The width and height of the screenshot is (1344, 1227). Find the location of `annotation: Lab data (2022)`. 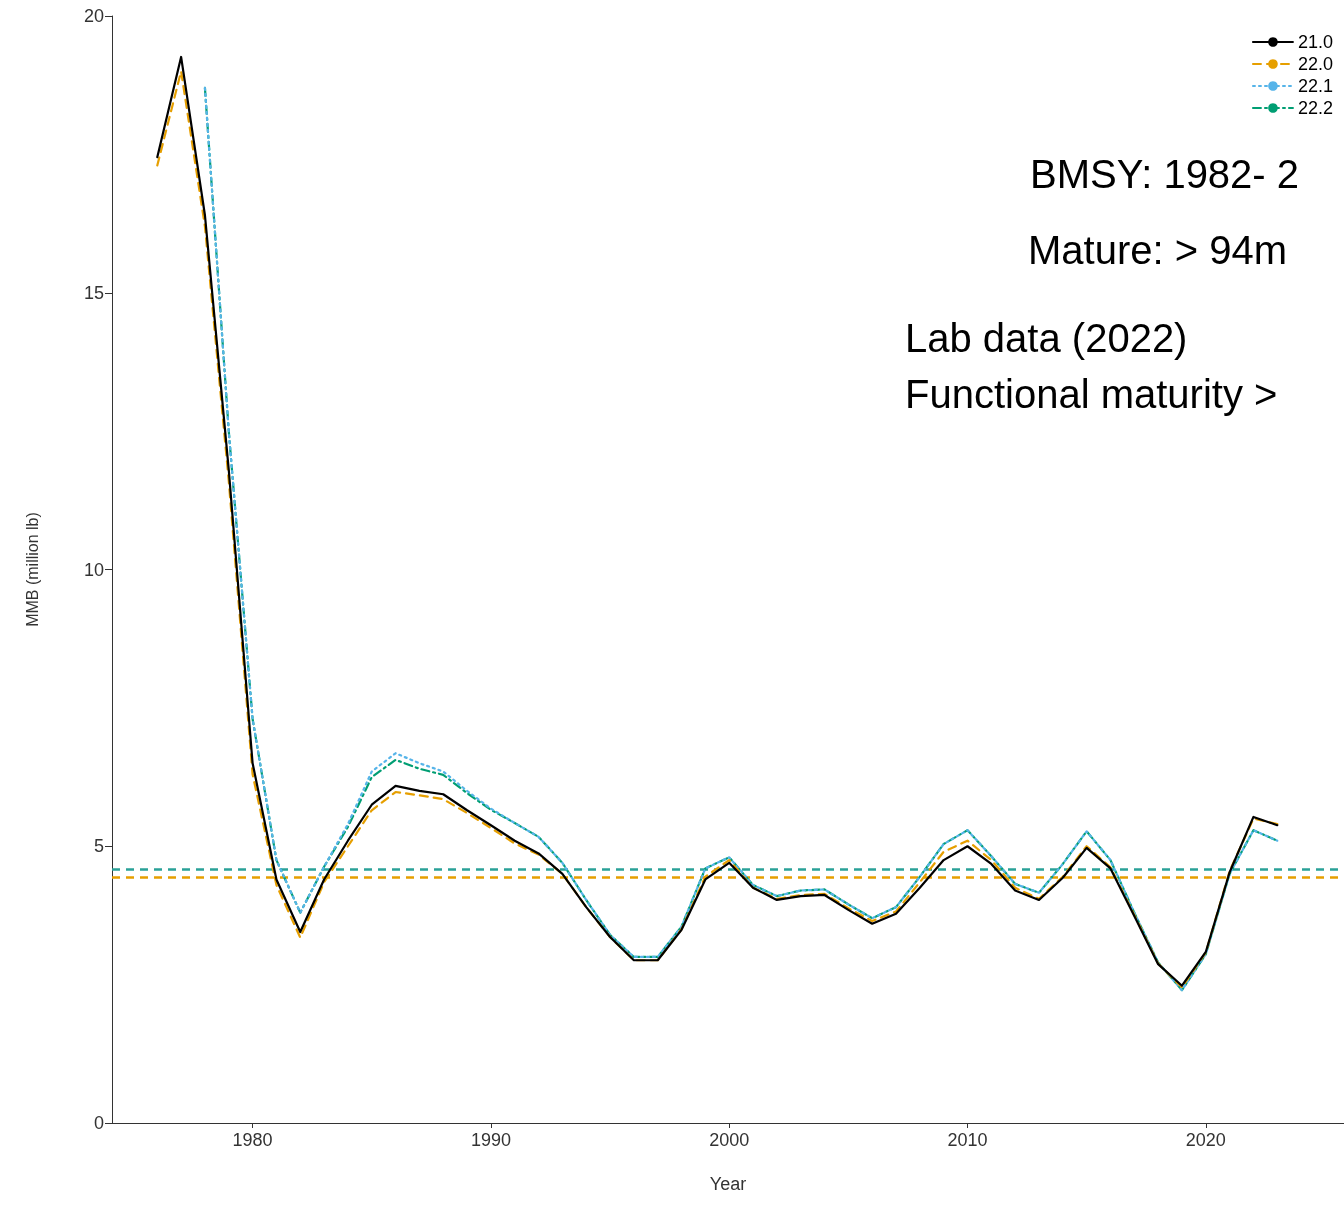

annotation: Lab data (2022) is located at coordinates (1046, 338).